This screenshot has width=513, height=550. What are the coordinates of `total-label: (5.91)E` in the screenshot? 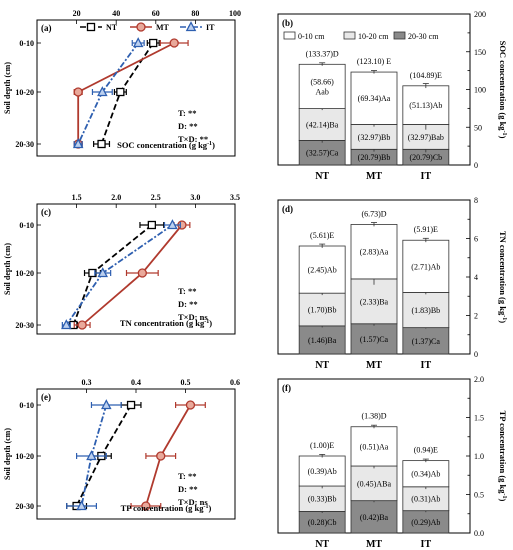 It's located at (426, 229).